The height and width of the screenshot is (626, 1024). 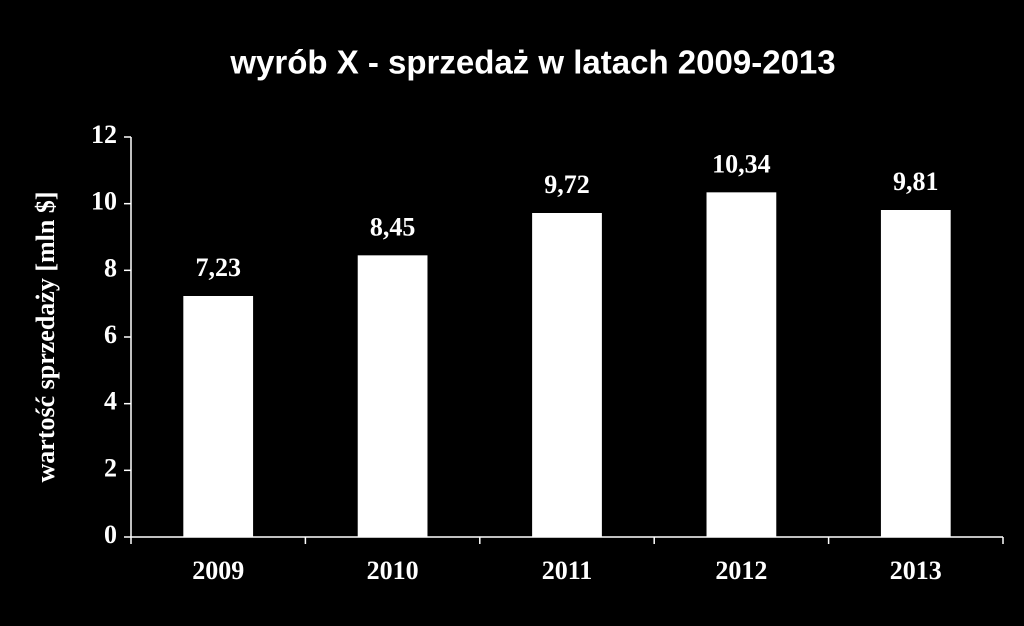 I want to click on x-tick-label: 2010, so click(x=393, y=570).